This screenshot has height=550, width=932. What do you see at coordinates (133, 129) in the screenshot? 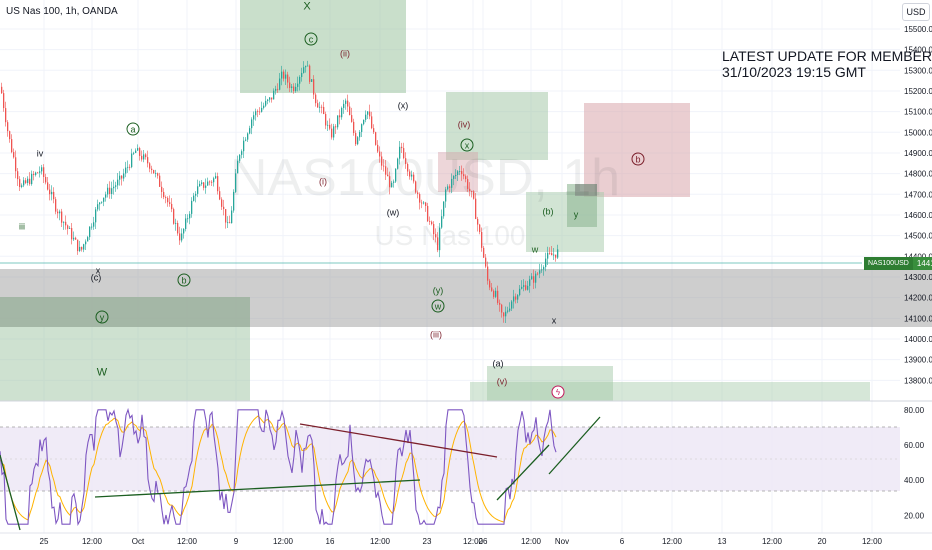
I see `wave-label: a` at bounding box center [133, 129].